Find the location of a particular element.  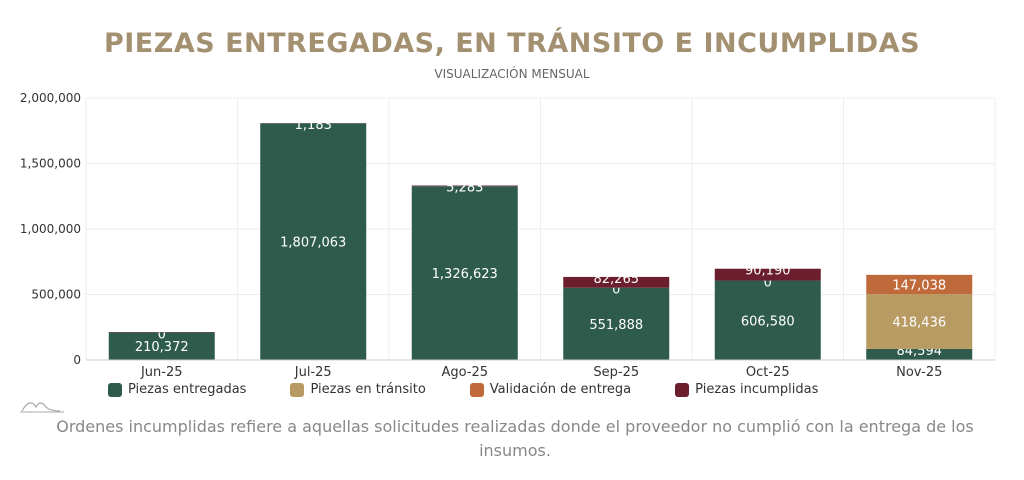

data-label: 5,283 is located at coordinates (464, 188).